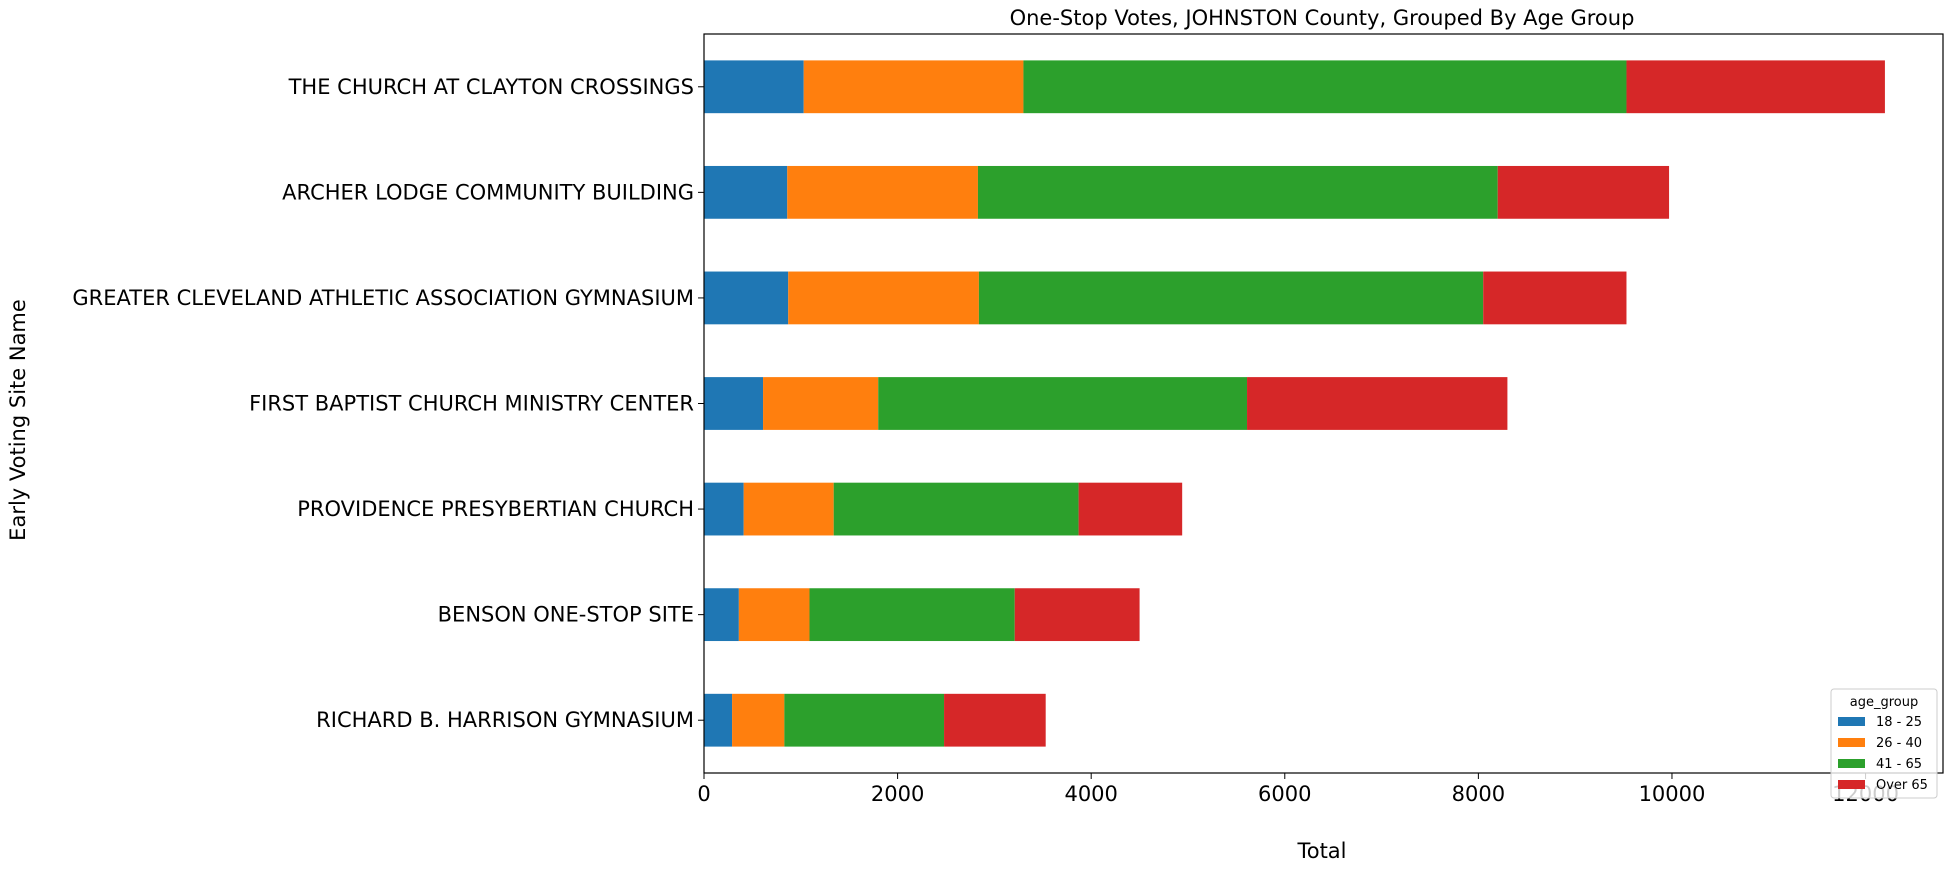  I want to click on category-label: FIRST BAPTIST CHURCH MINISTRY CENTER, so click(471, 404).